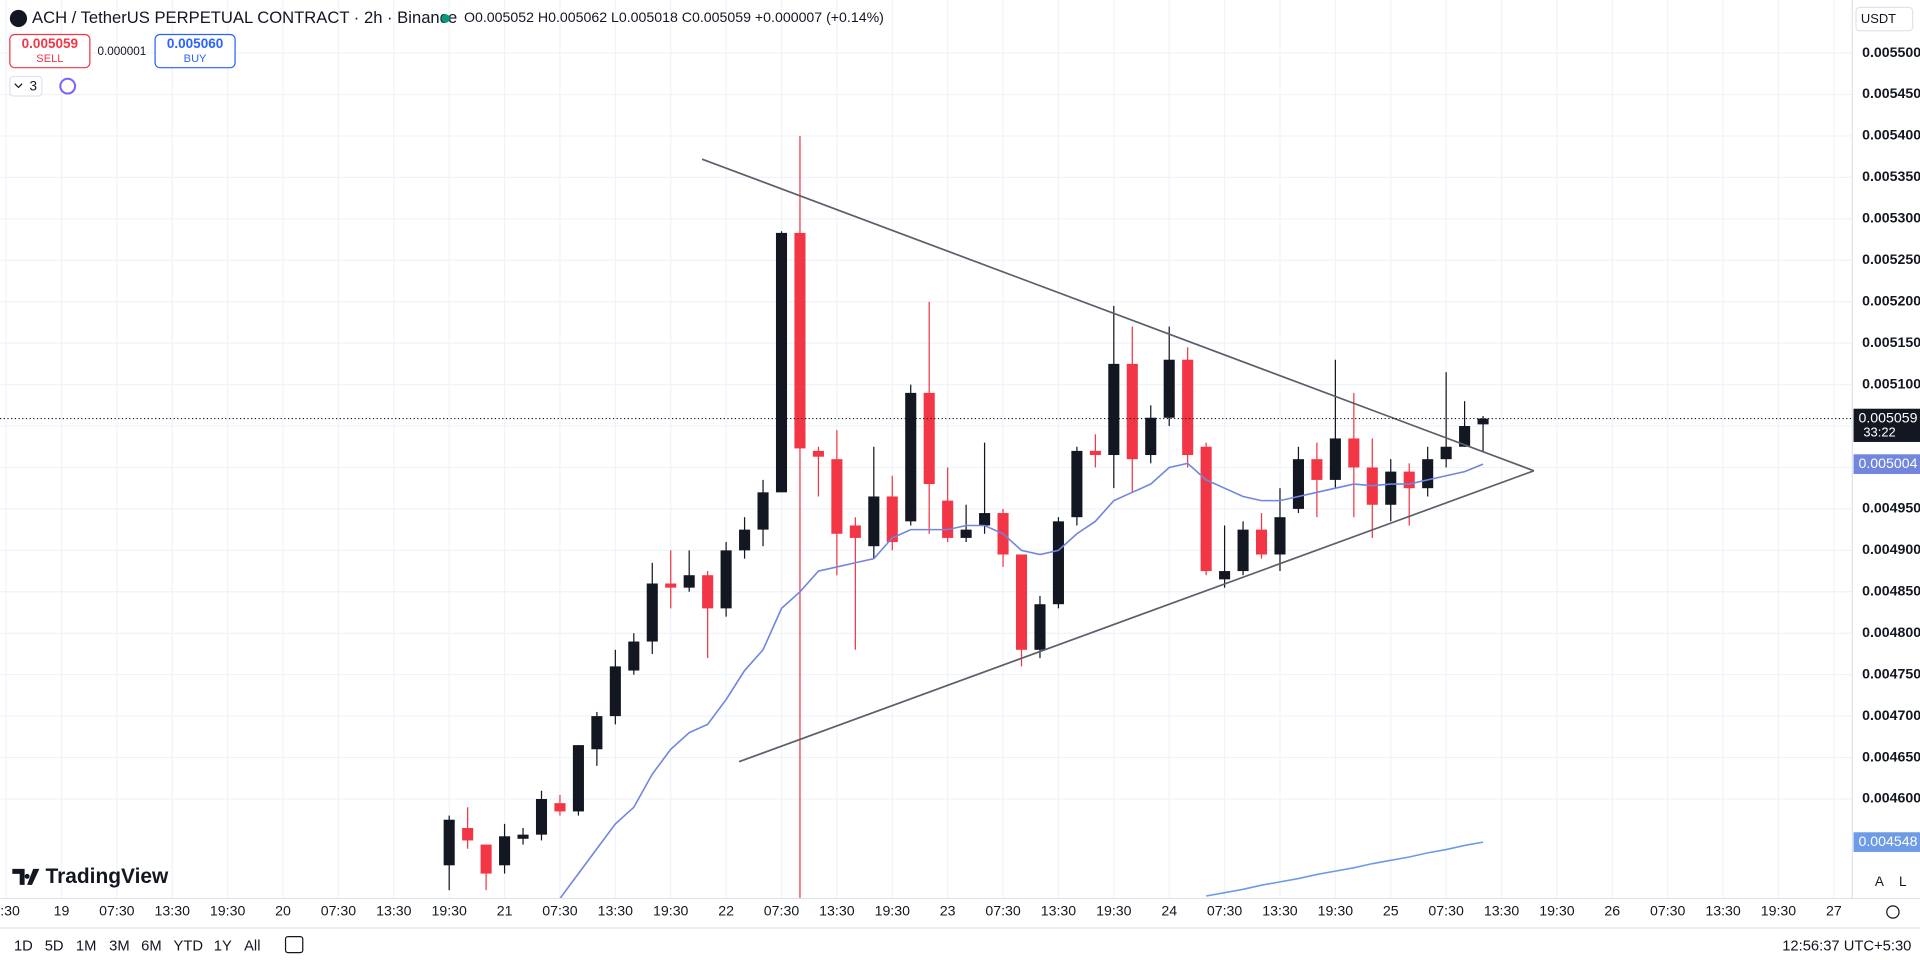 Image resolution: width=1920 pixels, height=960 pixels. Describe the element at coordinates (1893, 912) in the screenshot. I see `settings-icon` at that location.